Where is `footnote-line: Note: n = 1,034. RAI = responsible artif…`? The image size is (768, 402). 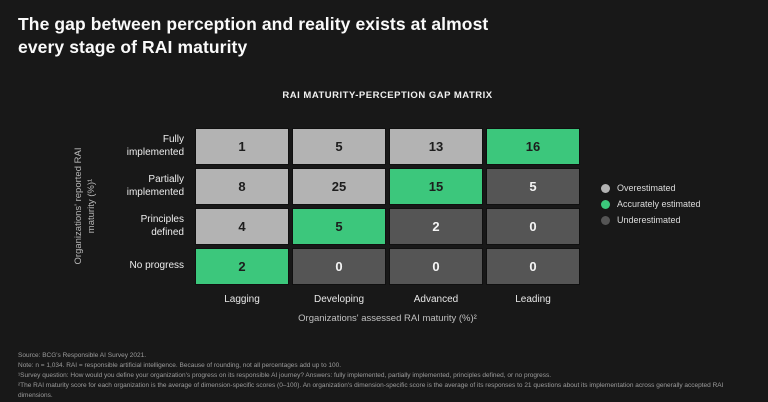
footnote-line: Note: n = 1,034. RAI = responsible artif… is located at coordinates (180, 366).